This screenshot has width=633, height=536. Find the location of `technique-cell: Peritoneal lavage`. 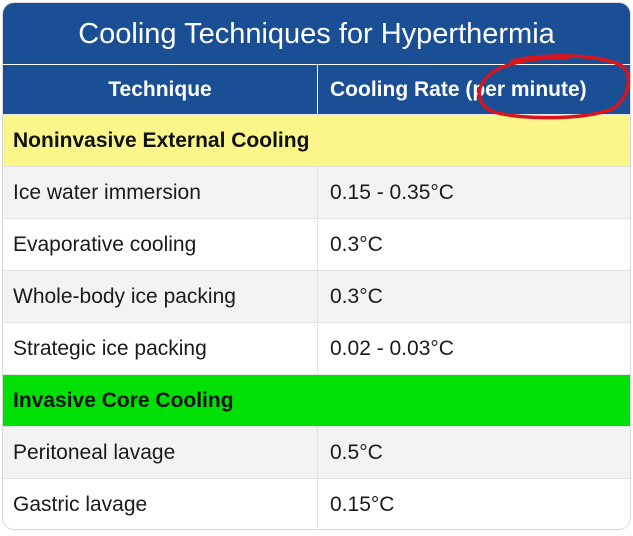

technique-cell: Peritoneal lavage is located at coordinates (160, 452).